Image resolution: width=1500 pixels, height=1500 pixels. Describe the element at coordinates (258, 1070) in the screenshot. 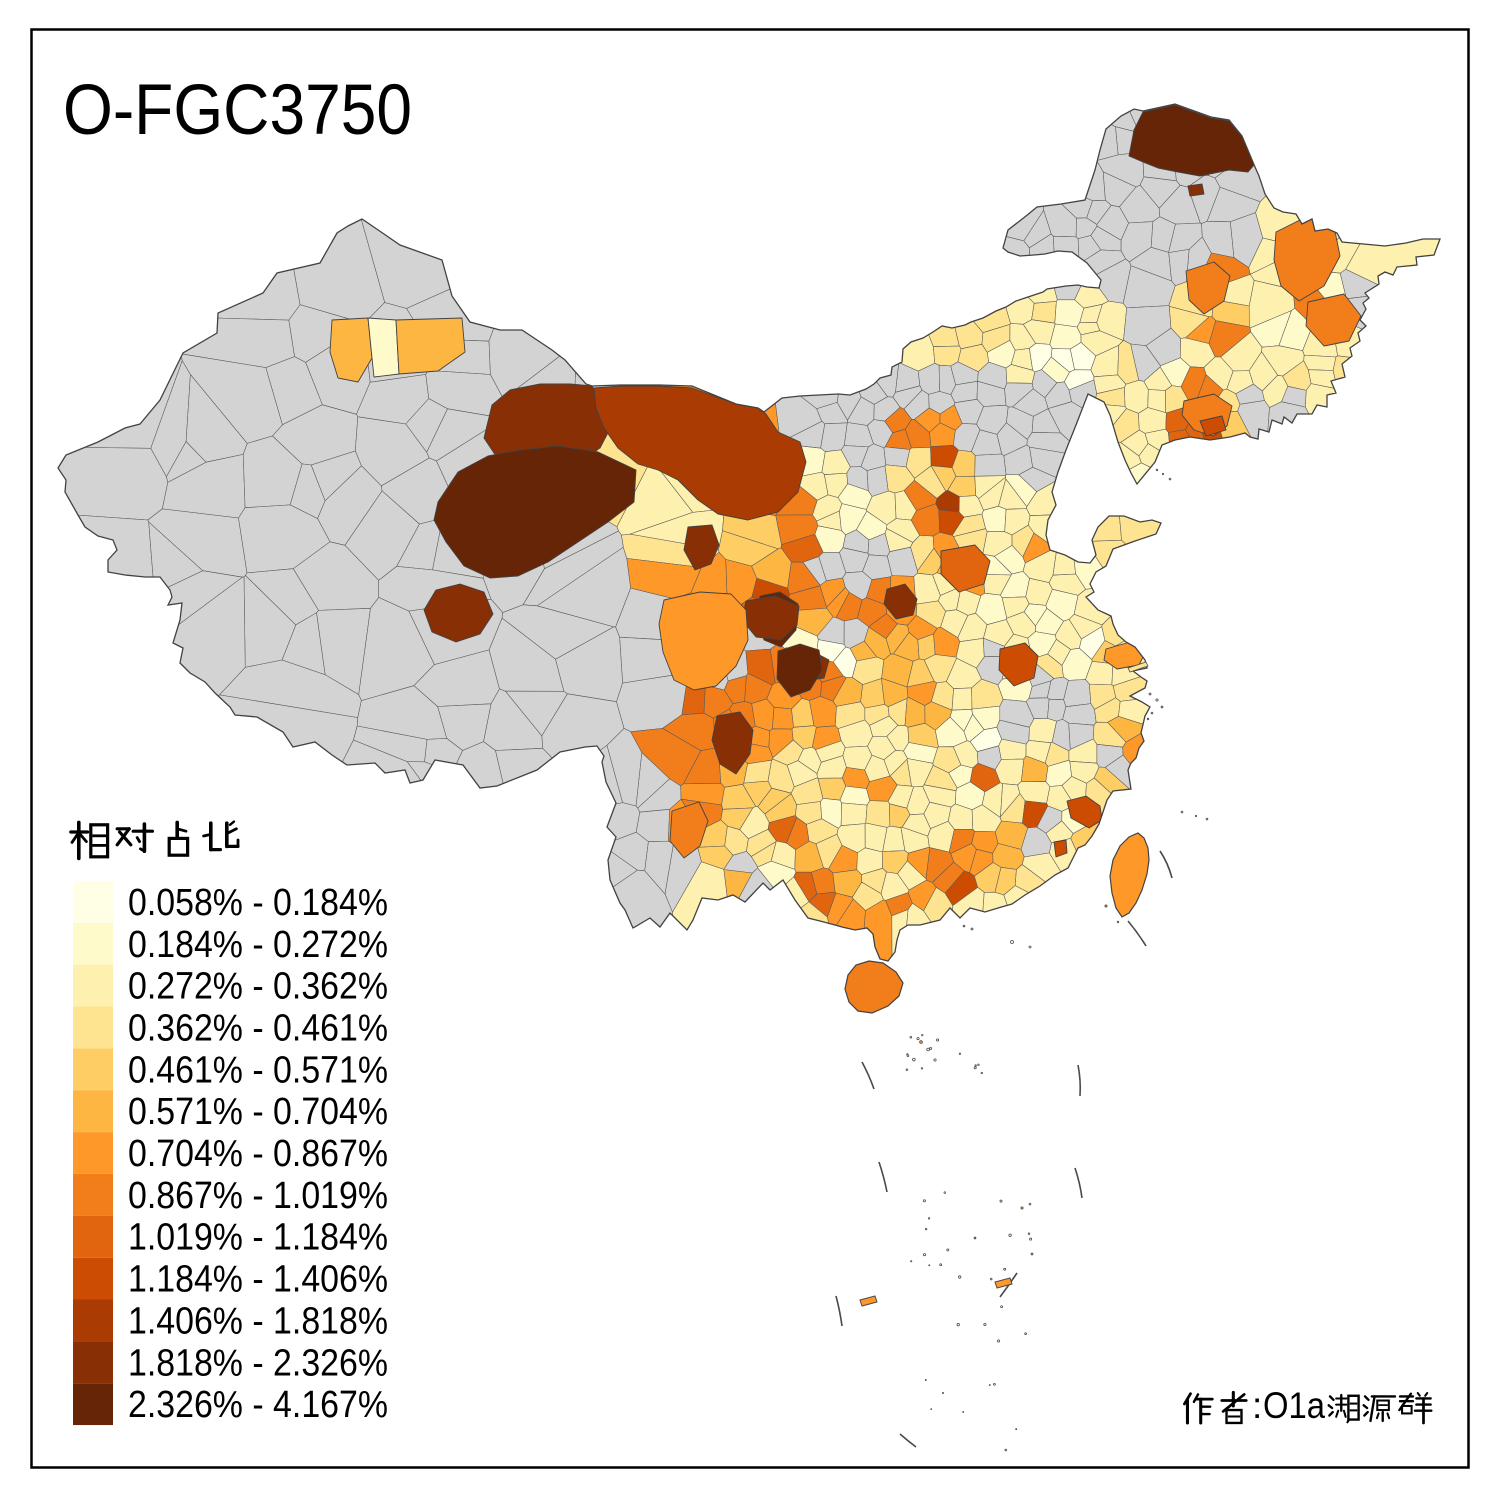

I see `svg-text: 0.461% - 0.571%` at that location.